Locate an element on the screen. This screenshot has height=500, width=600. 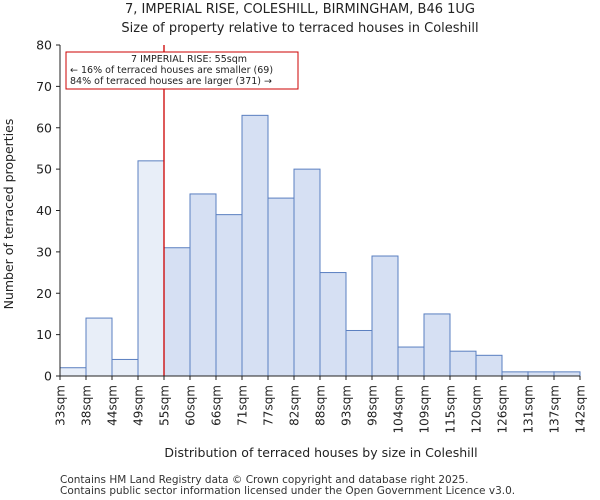
x-tick-label: 142sqm is located at coordinates (581, 409).